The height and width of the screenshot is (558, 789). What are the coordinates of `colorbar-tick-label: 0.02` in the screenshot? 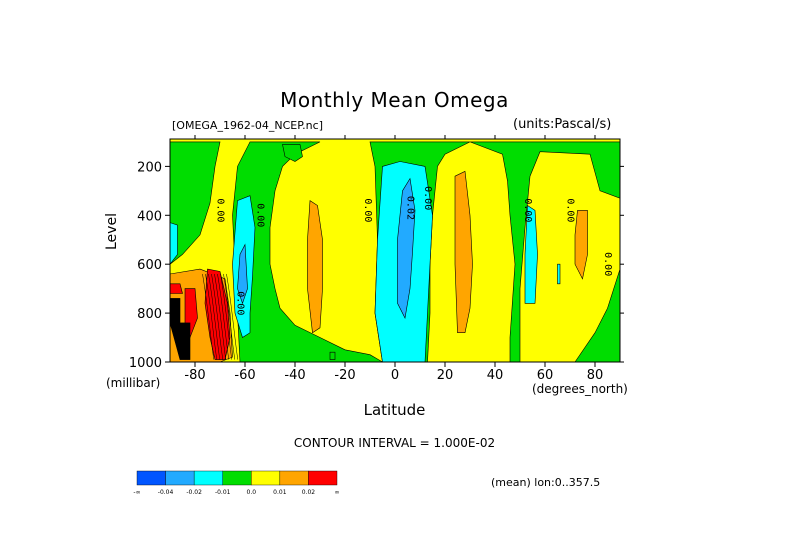 It's located at (309, 492).